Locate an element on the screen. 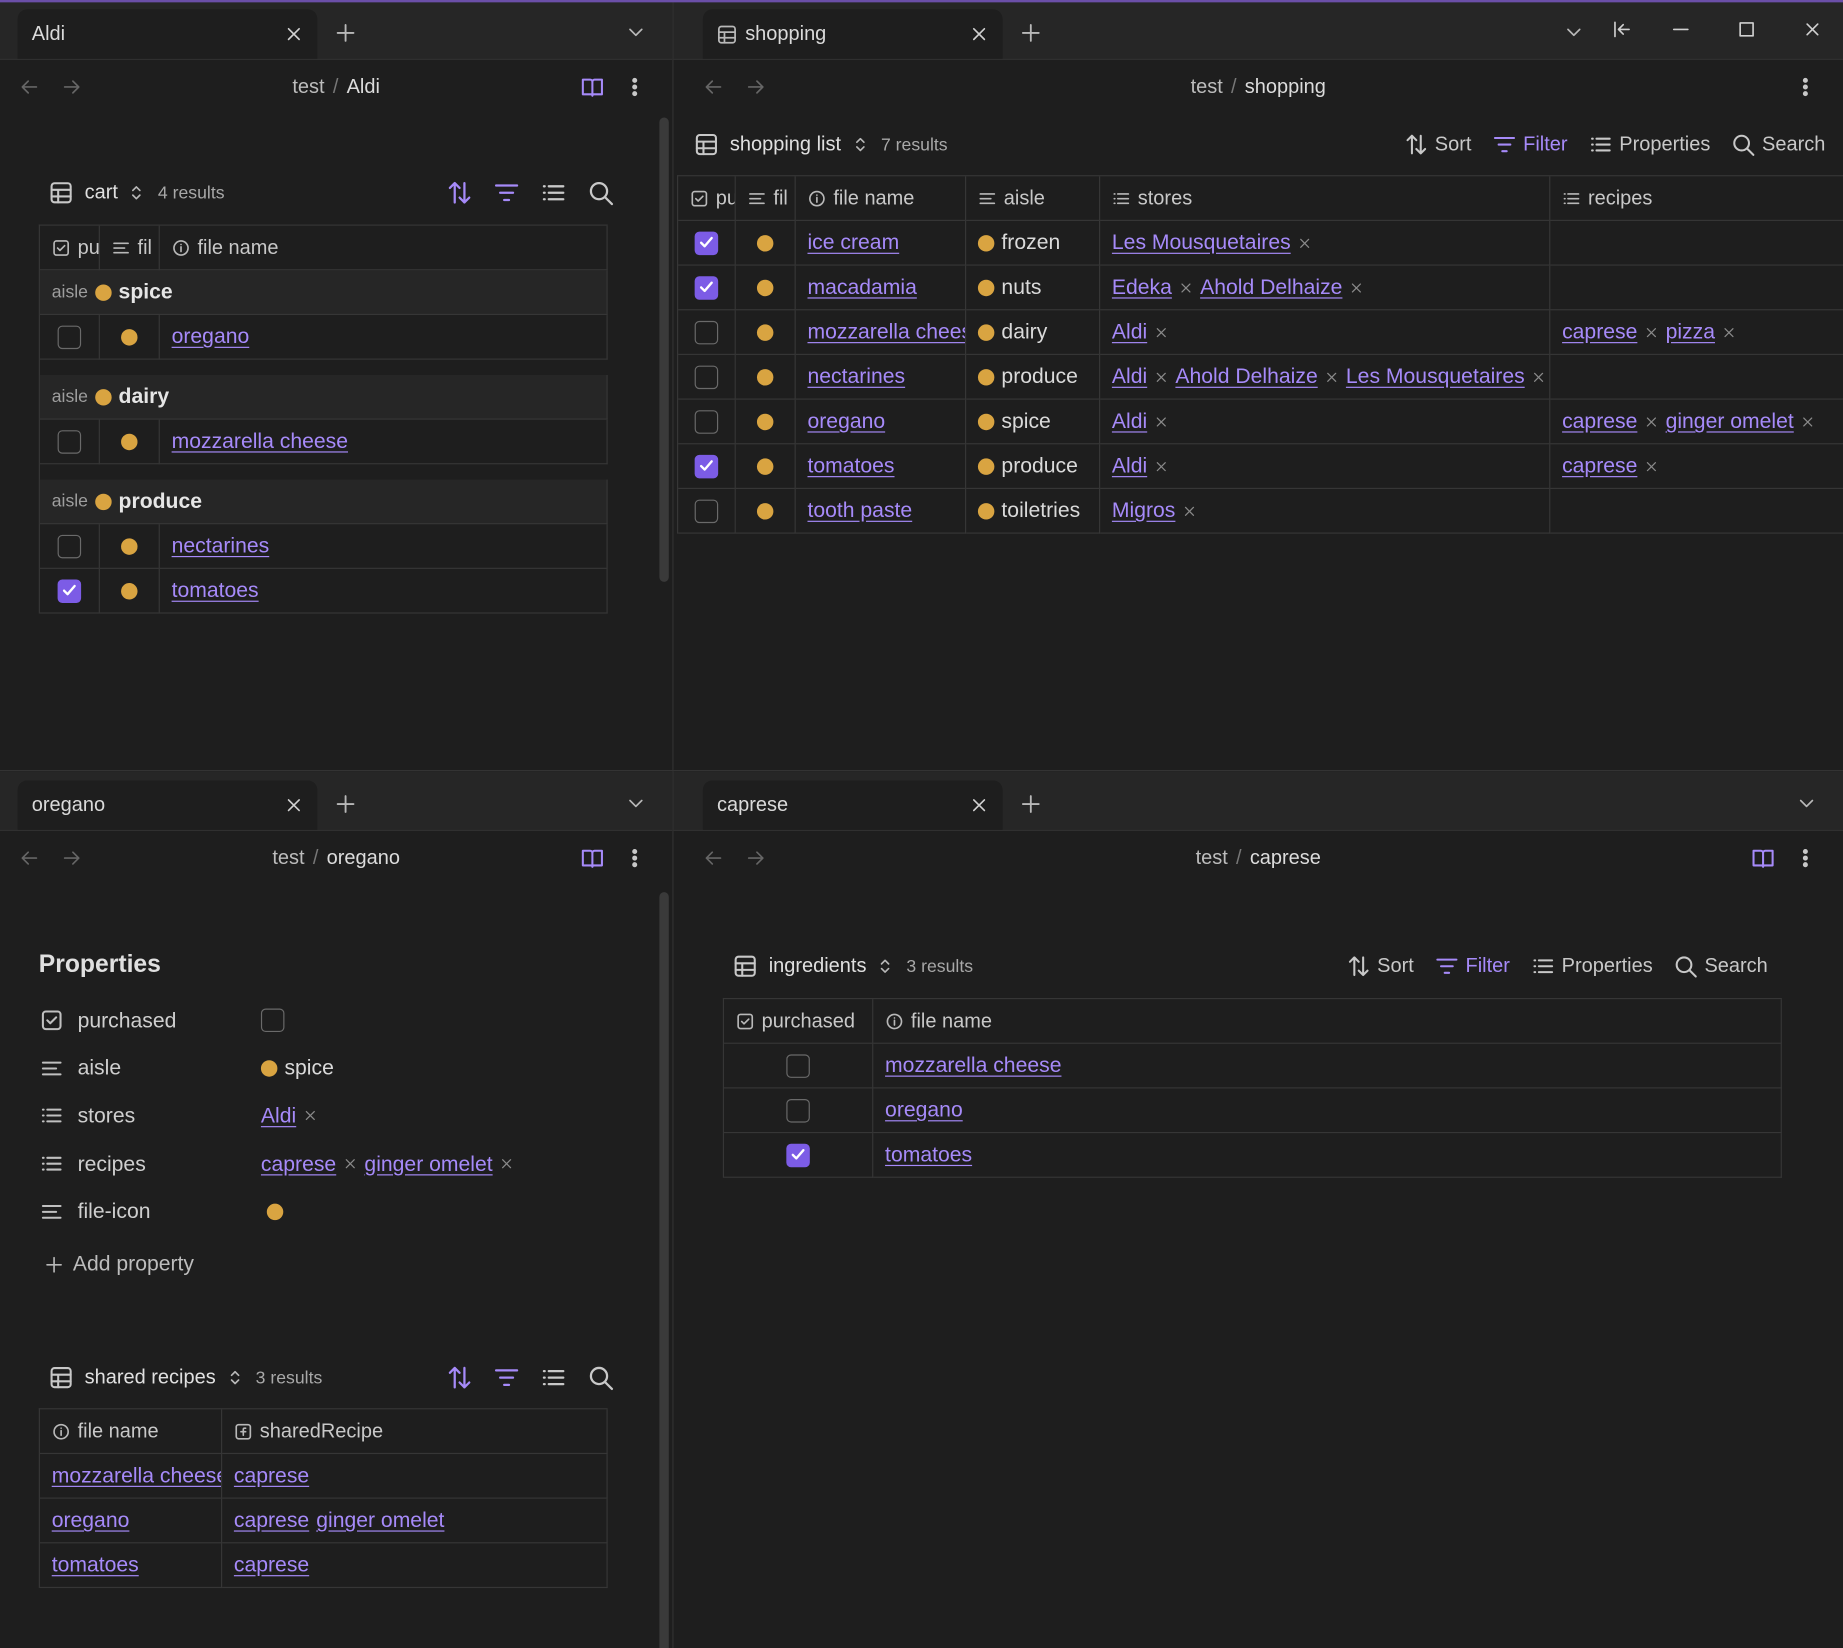 The width and height of the screenshot is (1843, 1648). view-name: shopping list is located at coordinates (785, 144).